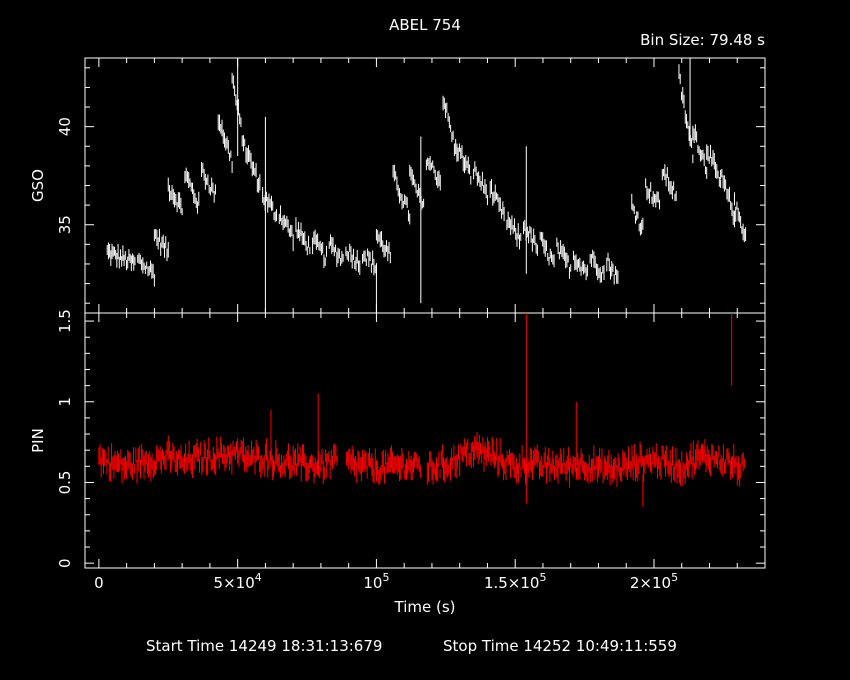 This screenshot has height=680, width=850. What do you see at coordinates (65, 224) in the screenshot?
I see `gso-y-tick-label: 35` at bounding box center [65, 224].